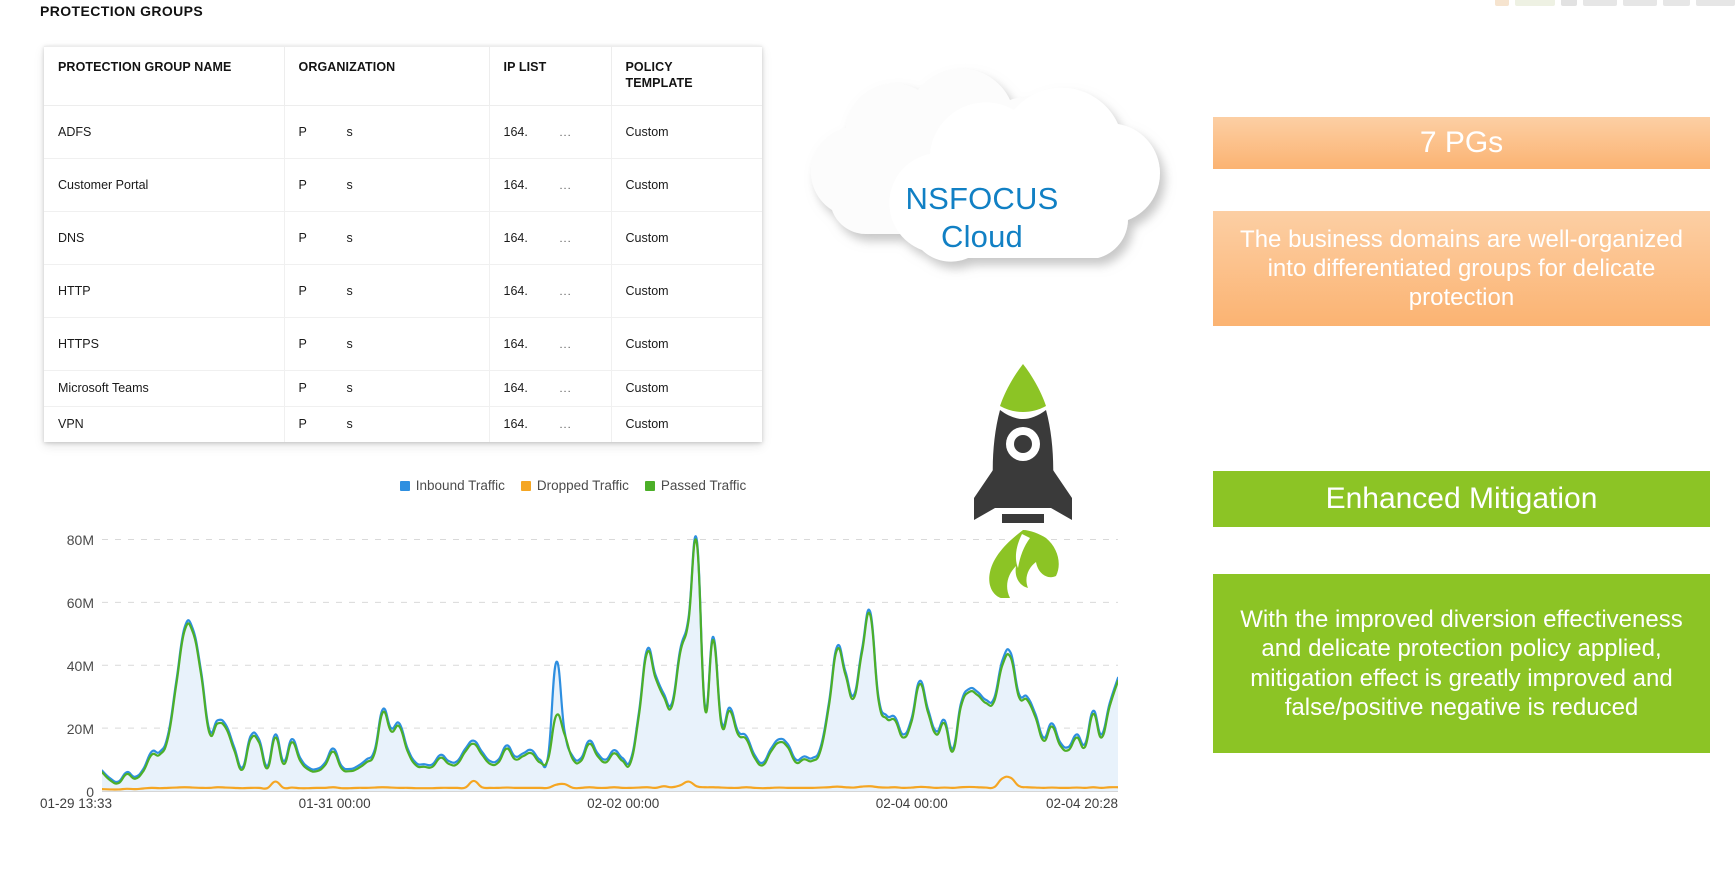 This screenshot has height=869, width=1735. What do you see at coordinates (1461, 499) in the screenshot?
I see `enhanced-mitigation-card: Enhanced Mitigation` at bounding box center [1461, 499].